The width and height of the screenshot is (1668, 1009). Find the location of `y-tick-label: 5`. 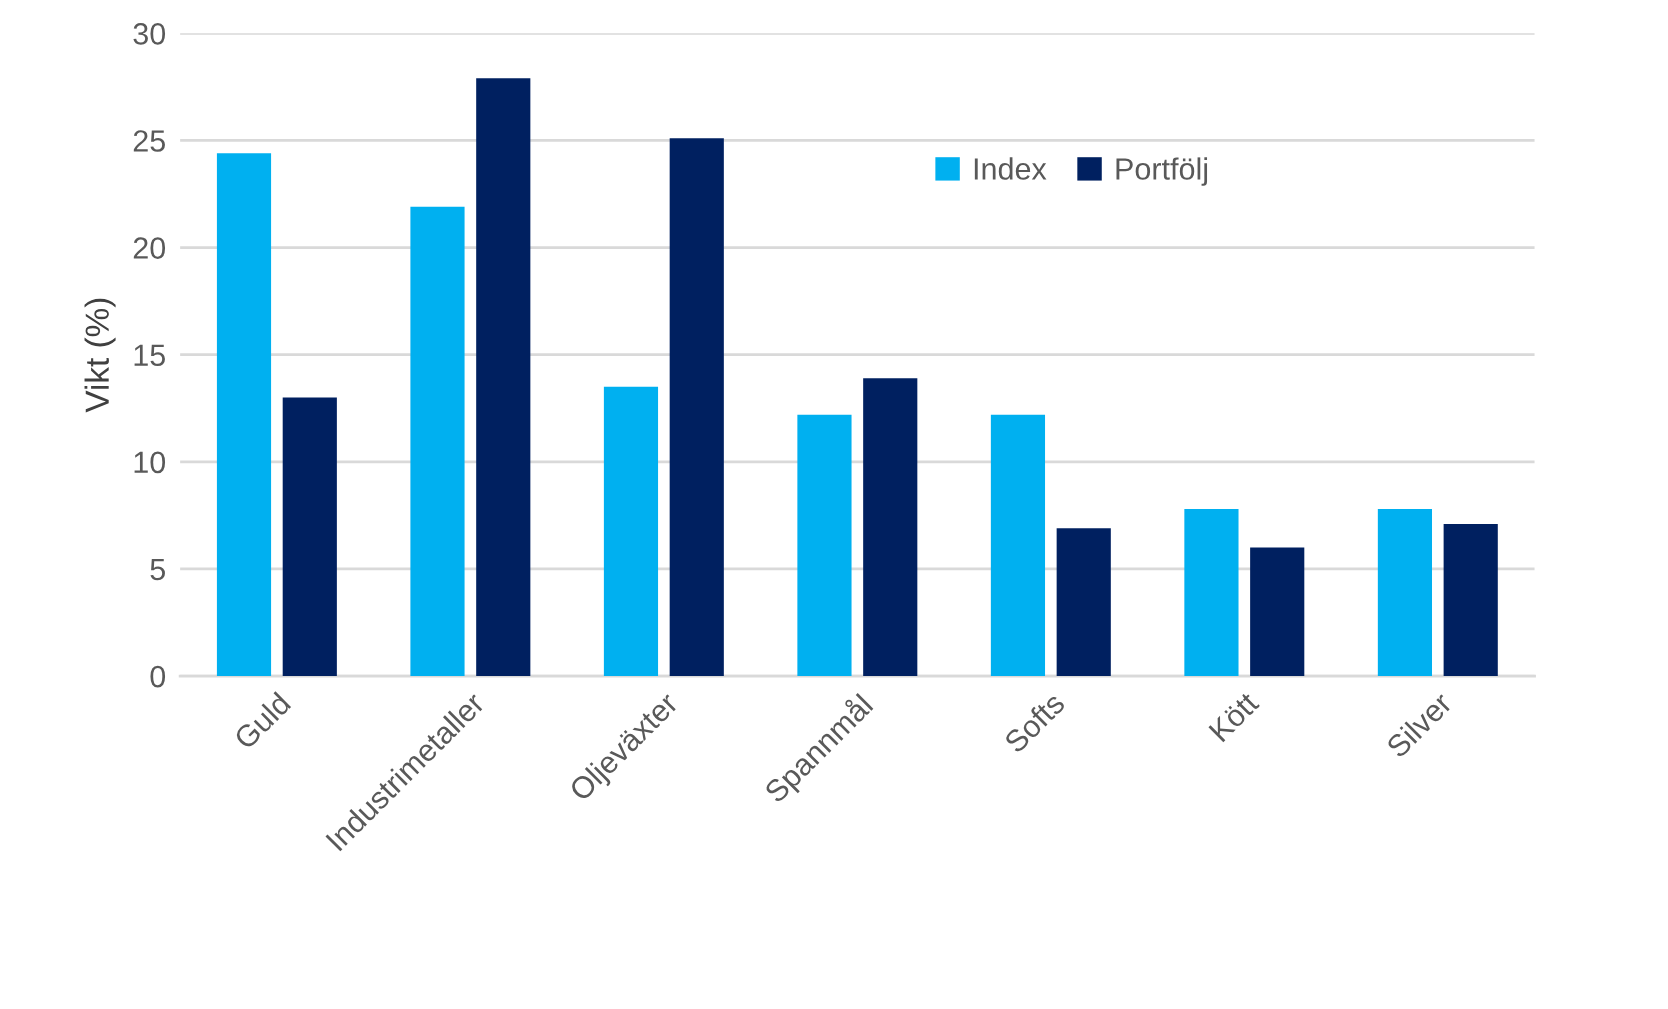

y-tick-label: 5 is located at coordinates (157, 569).